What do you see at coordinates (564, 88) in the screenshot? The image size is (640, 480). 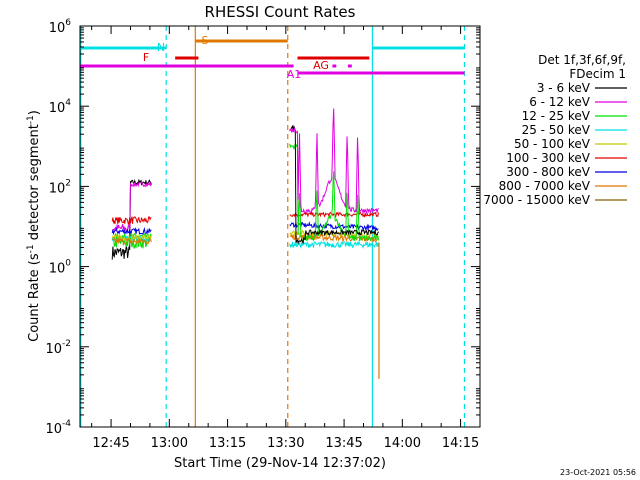 I see `legend-label: 3 - 6 keV` at bounding box center [564, 88].